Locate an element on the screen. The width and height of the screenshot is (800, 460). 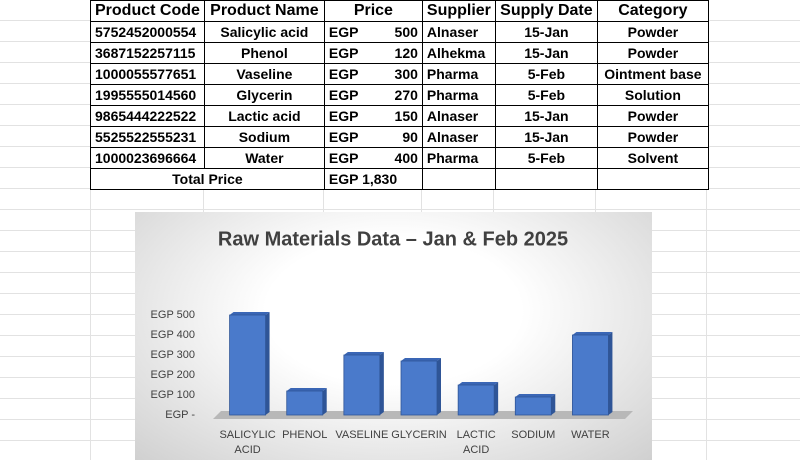
product-name: Glycerin is located at coordinates (264, 95).